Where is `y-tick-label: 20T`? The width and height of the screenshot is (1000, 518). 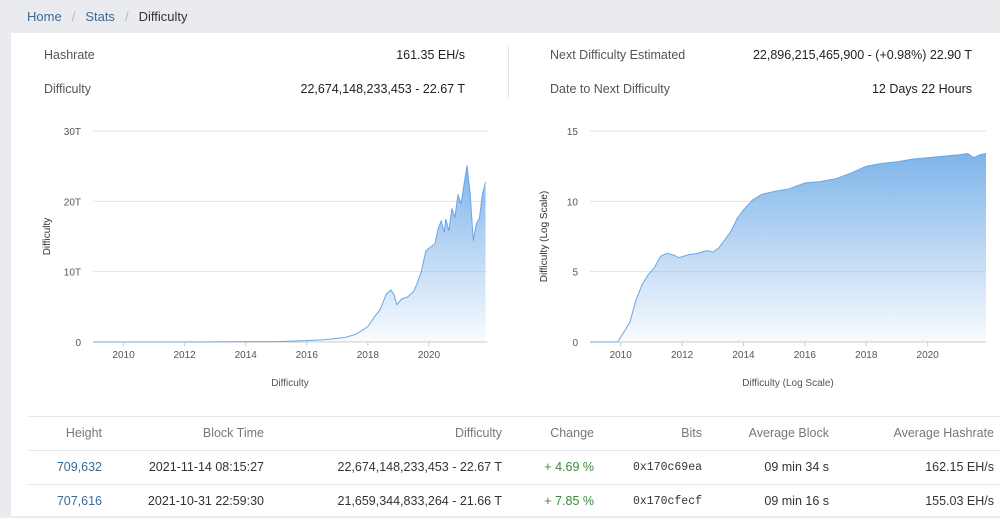
y-tick-label: 20T is located at coordinates (72, 202).